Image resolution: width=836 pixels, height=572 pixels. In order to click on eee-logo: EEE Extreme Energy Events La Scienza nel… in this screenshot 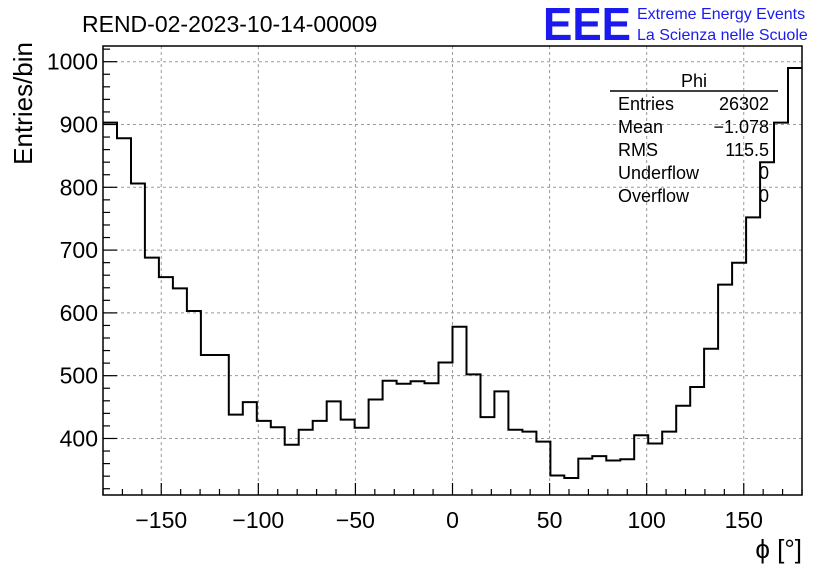, I will do `click(675, 25)`.